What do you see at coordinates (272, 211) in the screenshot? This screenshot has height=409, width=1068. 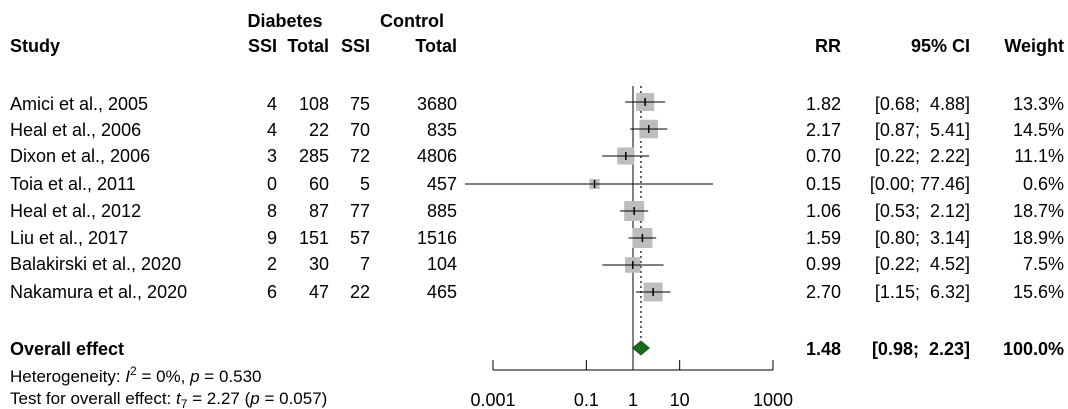 I see `diabetes-ssi: 8` at bounding box center [272, 211].